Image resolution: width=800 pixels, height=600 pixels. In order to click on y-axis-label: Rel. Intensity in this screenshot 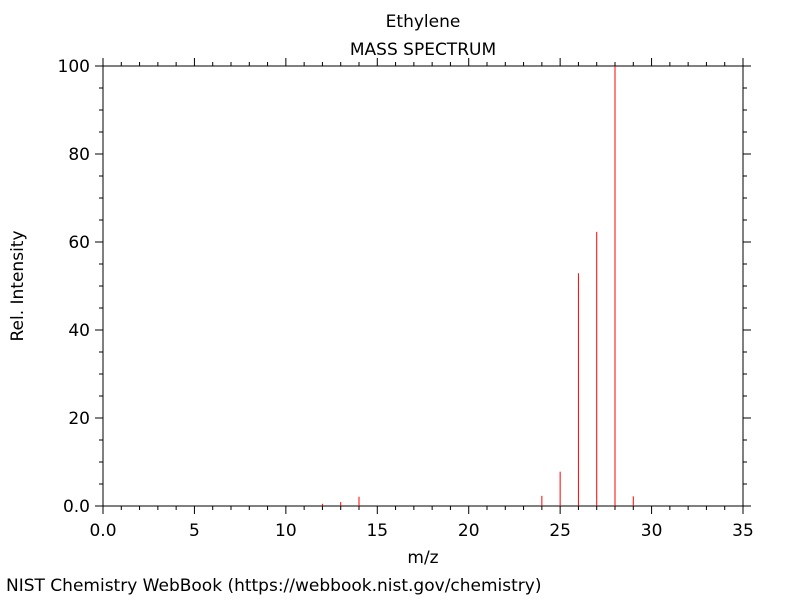, I will do `click(18, 285)`.